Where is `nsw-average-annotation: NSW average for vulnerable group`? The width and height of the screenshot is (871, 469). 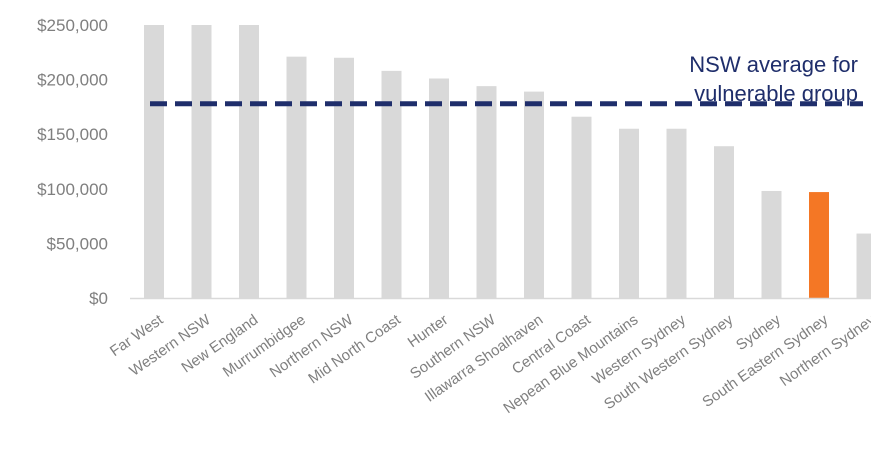 nsw-average-annotation: NSW average for vulnerable group is located at coordinates (773, 79).